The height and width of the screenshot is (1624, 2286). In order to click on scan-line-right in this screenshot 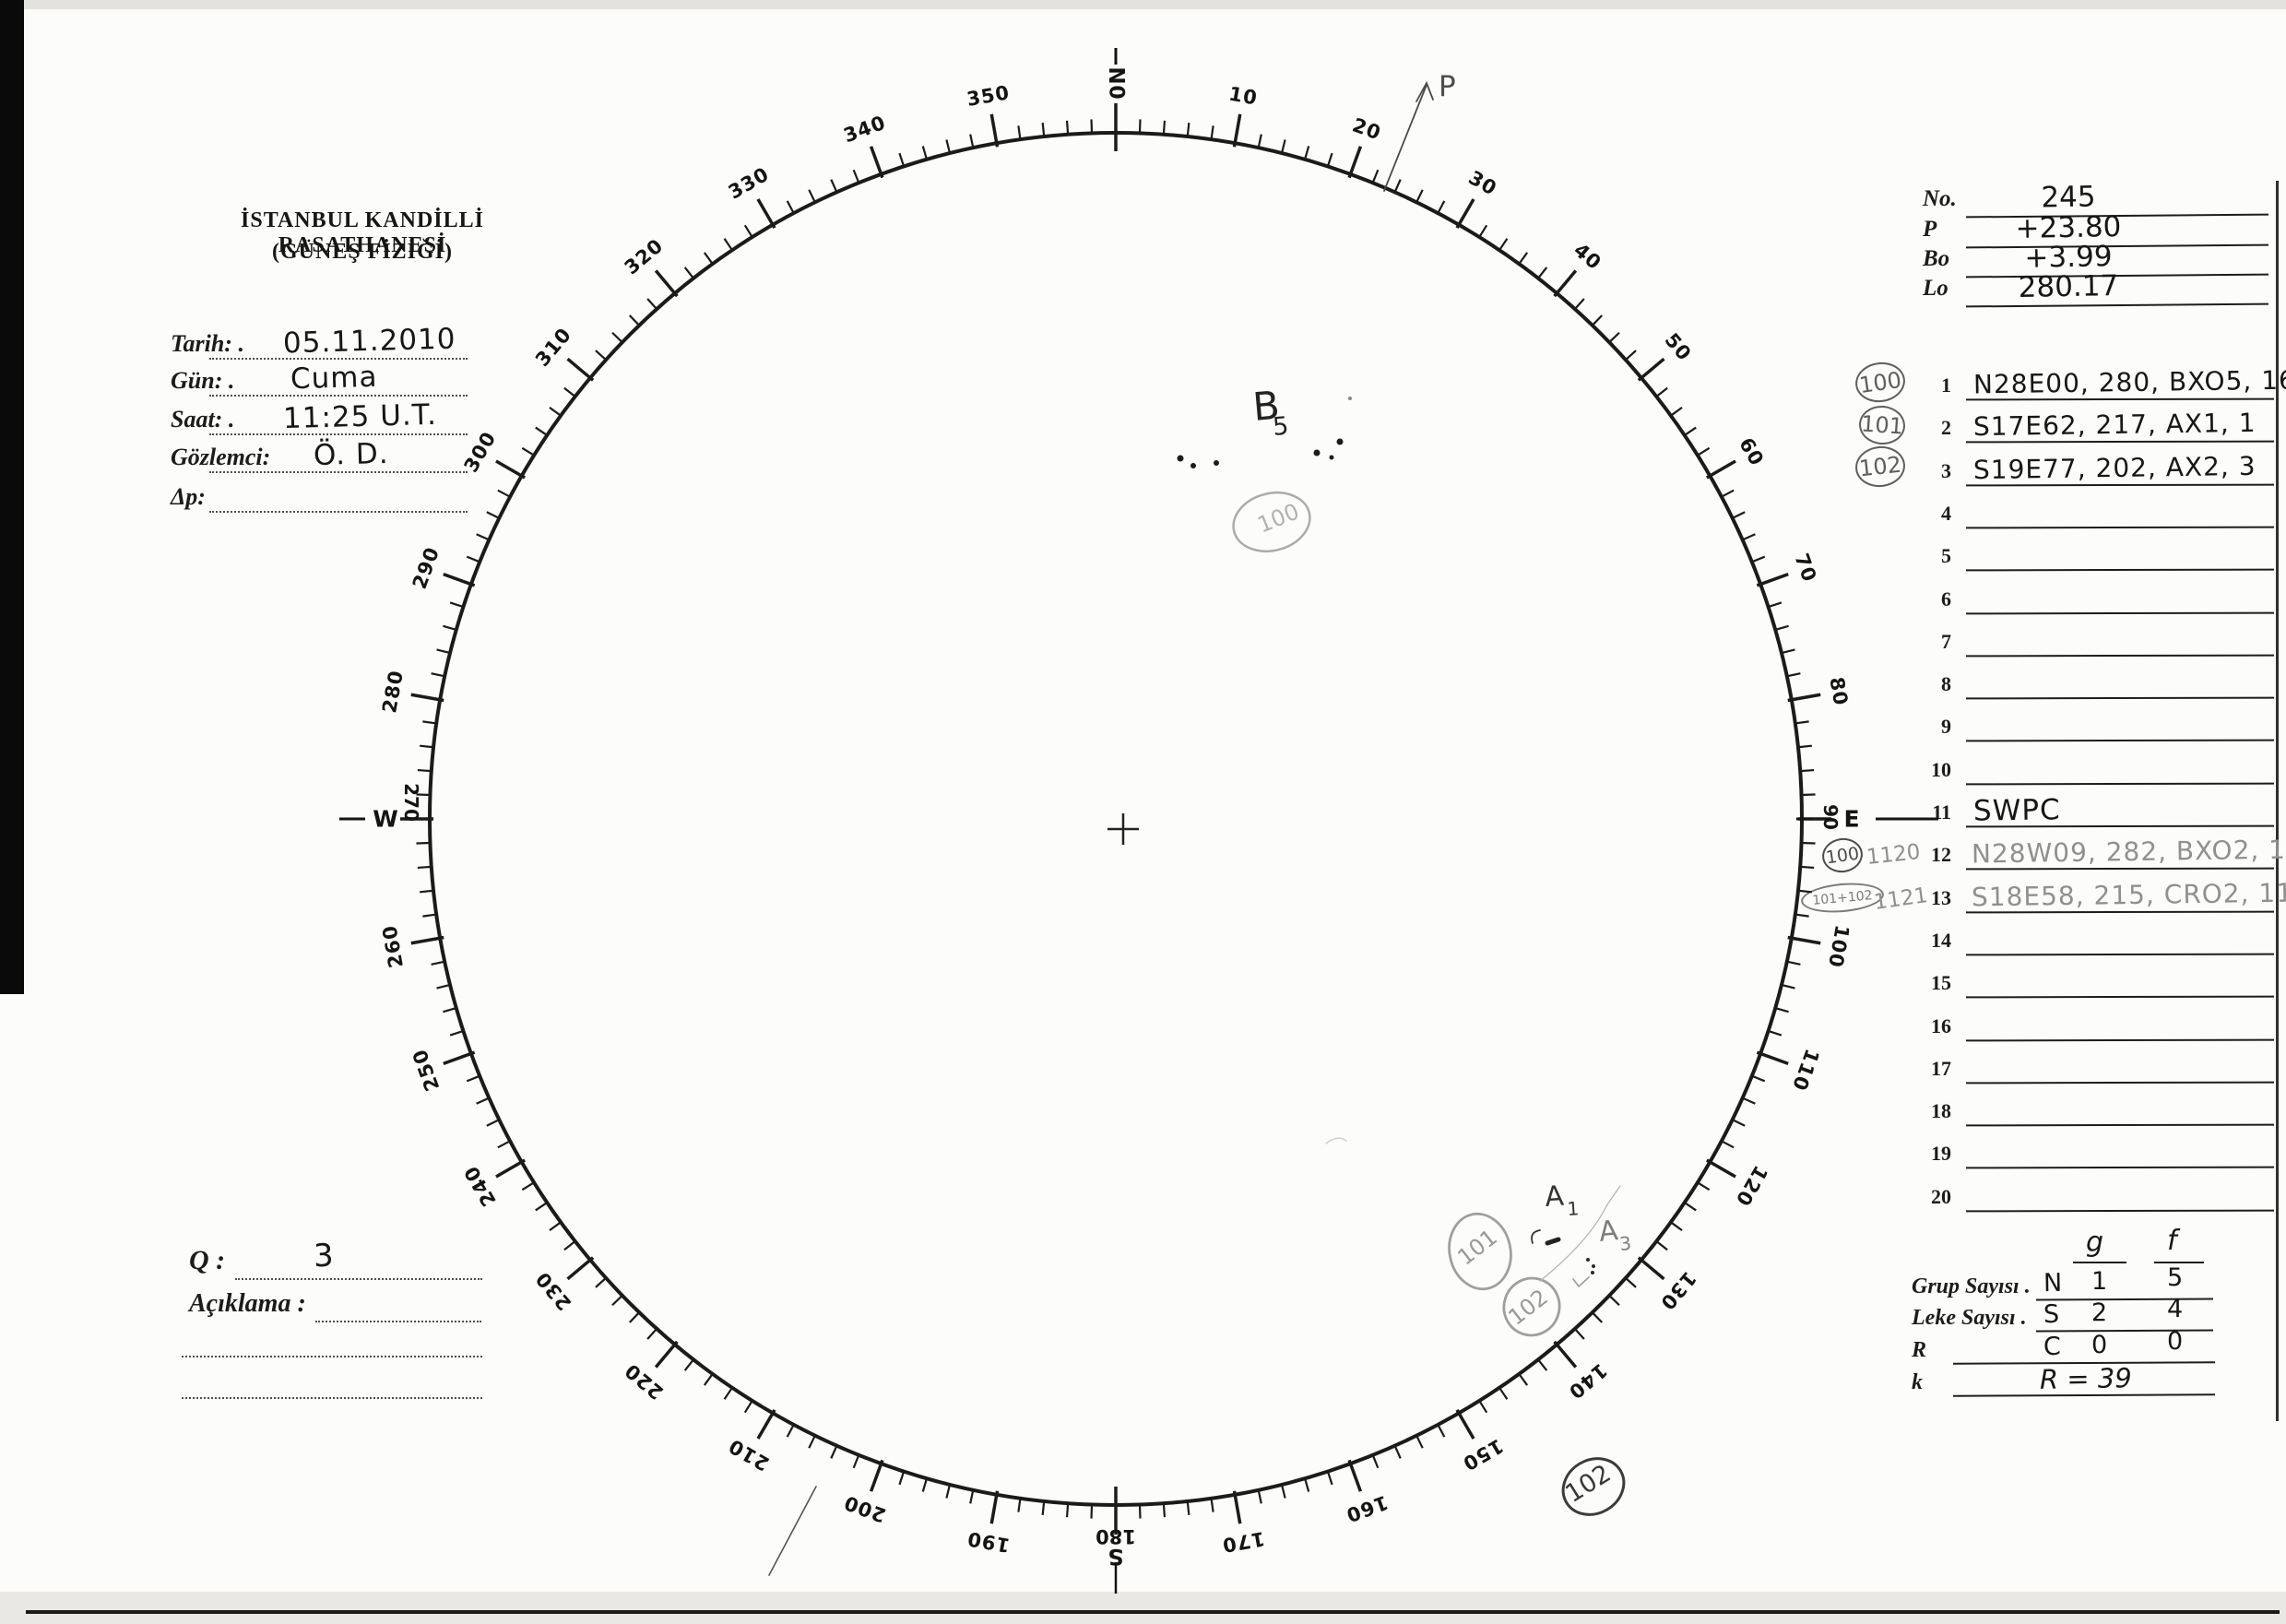, I will do `click(2277, 801)`.